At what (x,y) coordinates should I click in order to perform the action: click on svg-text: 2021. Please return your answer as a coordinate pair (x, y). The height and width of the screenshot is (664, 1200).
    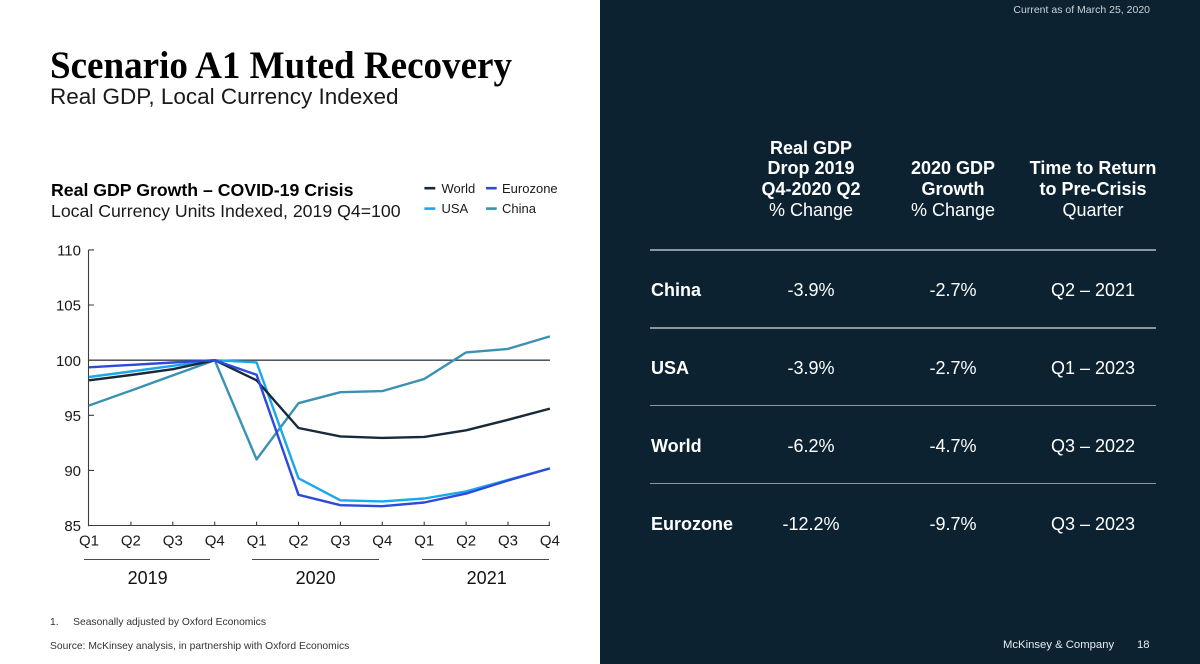
    Looking at the image, I should click on (487, 578).